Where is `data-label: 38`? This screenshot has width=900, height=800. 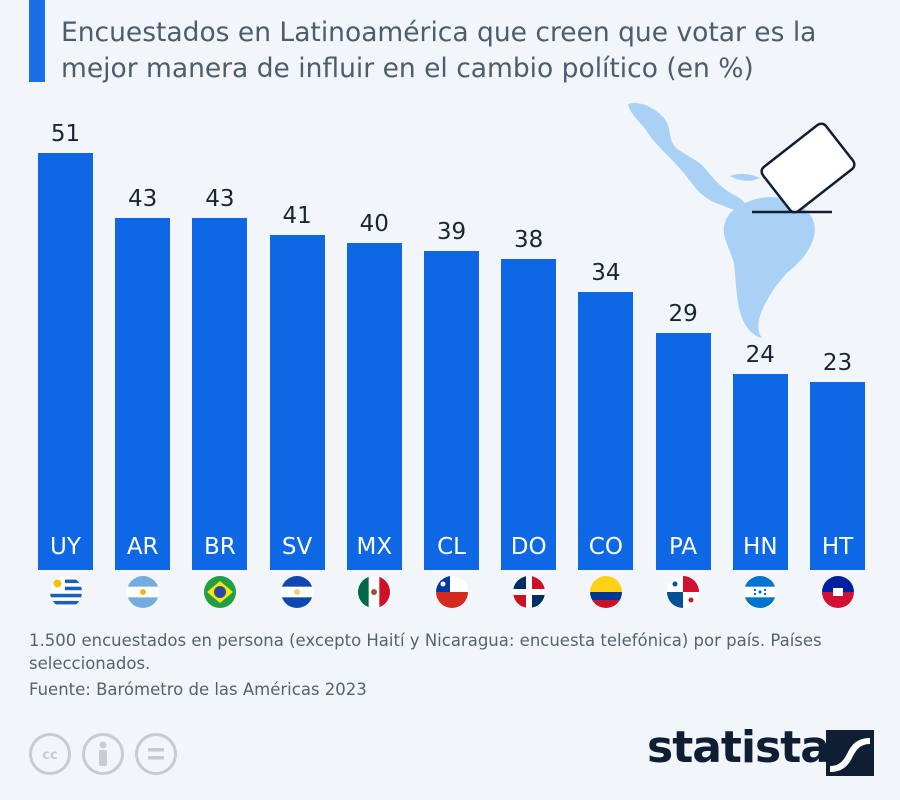 data-label: 38 is located at coordinates (529, 240).